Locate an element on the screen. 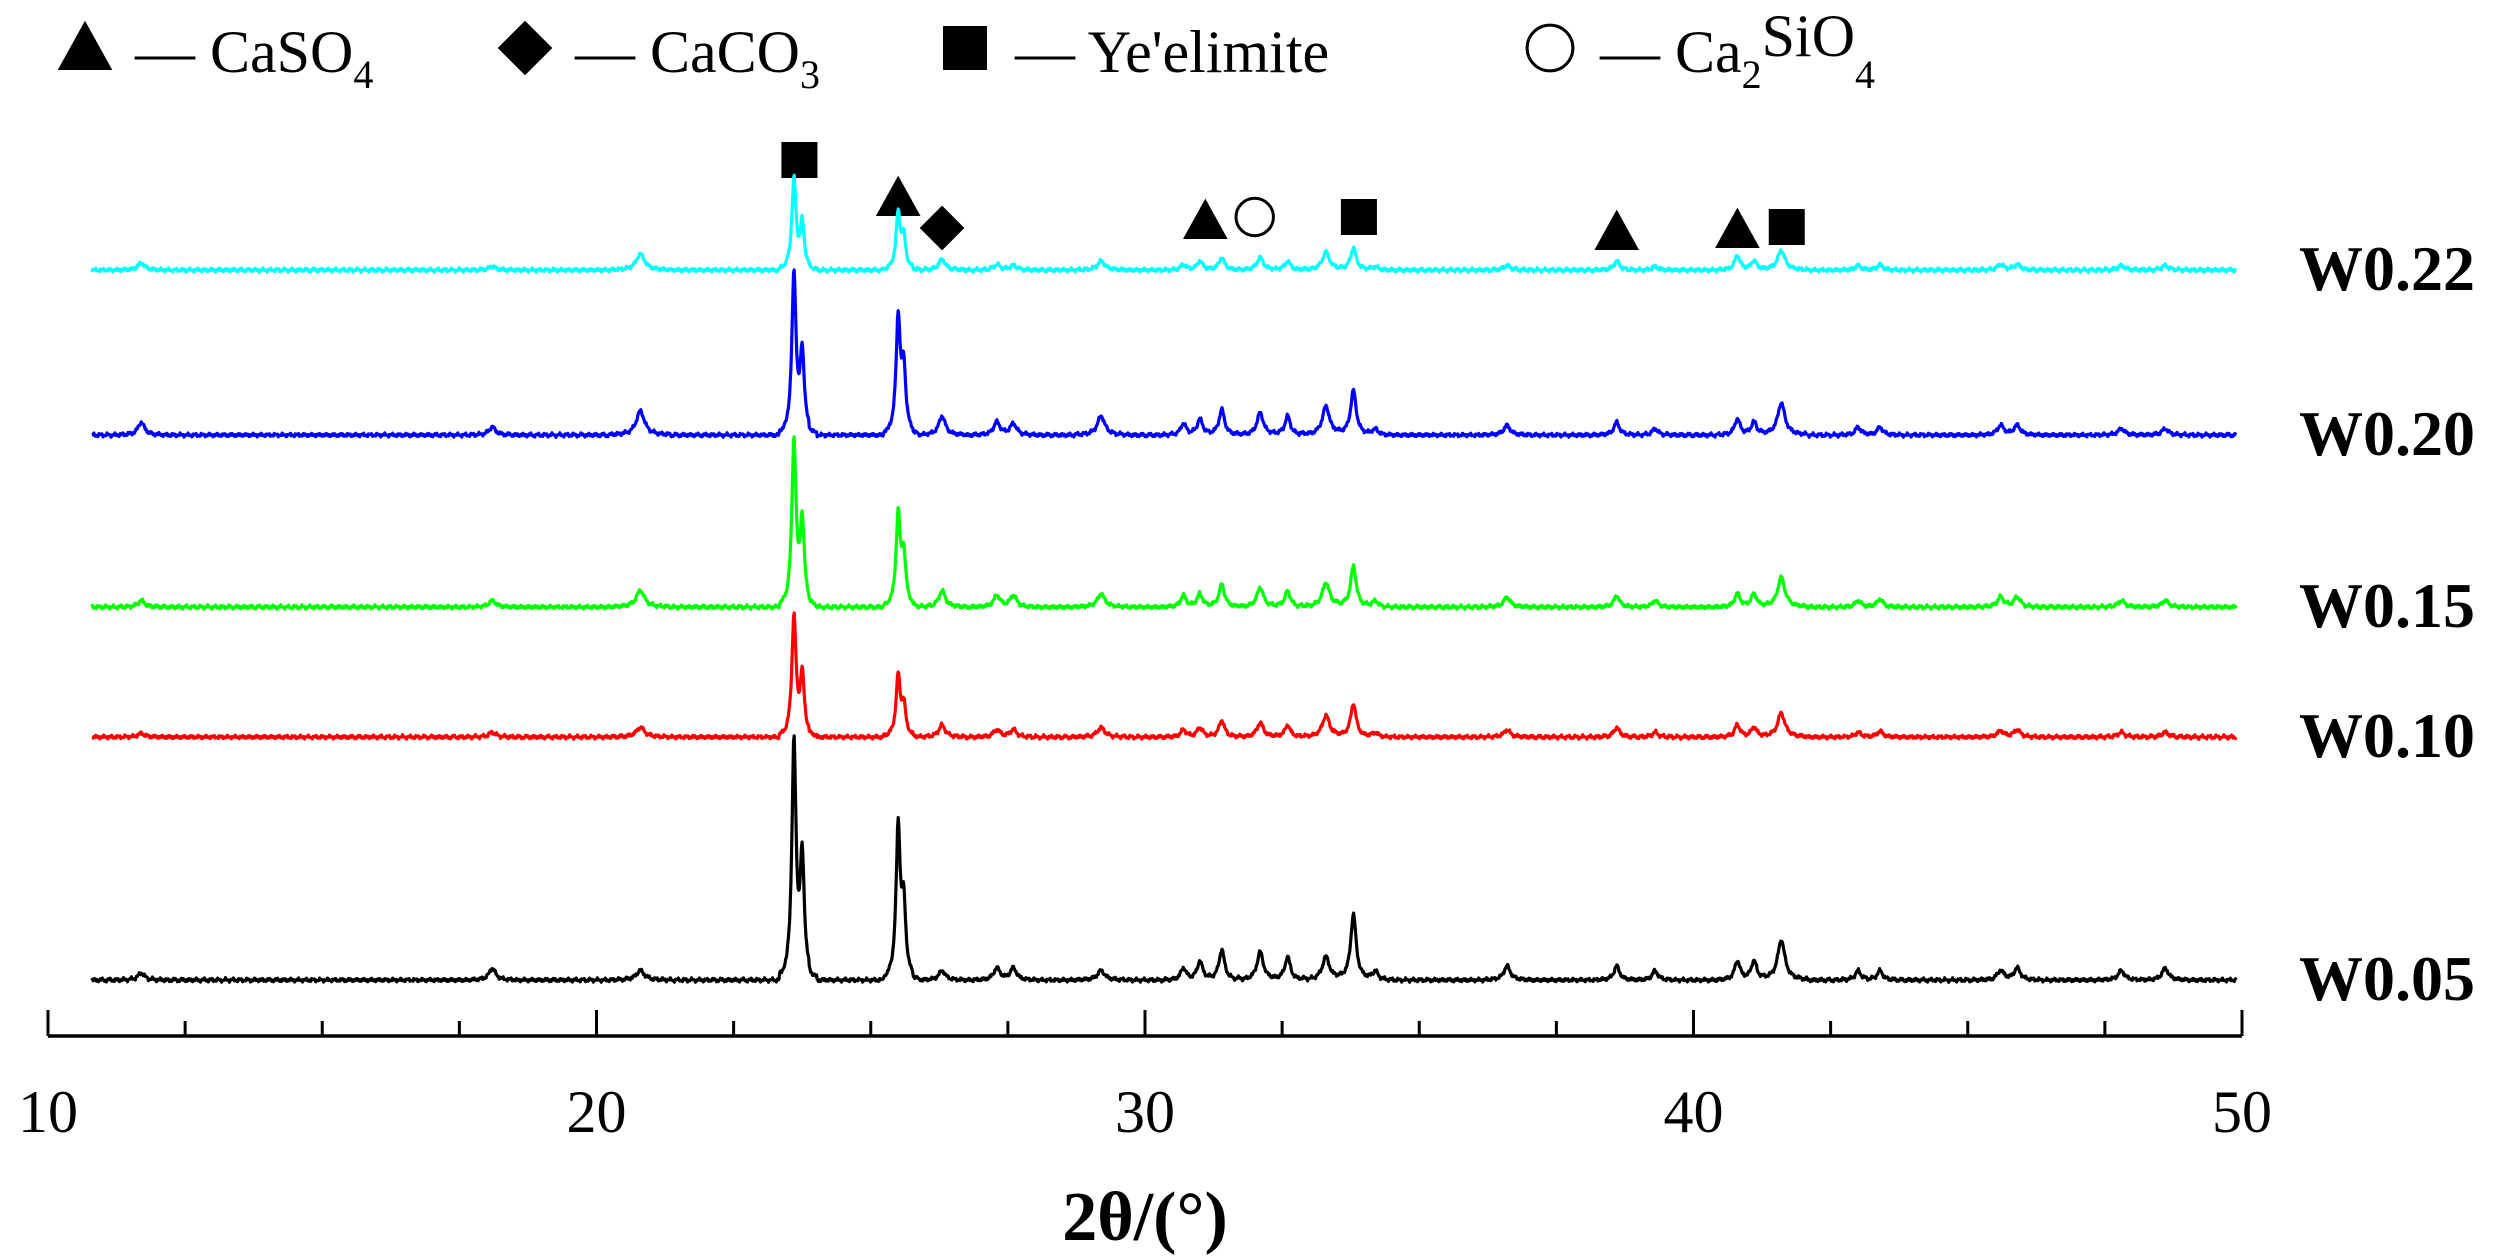 The height and width of the screenshot is (1260, 2493). circle-phase-marker is located at coordinates (1254, 217).